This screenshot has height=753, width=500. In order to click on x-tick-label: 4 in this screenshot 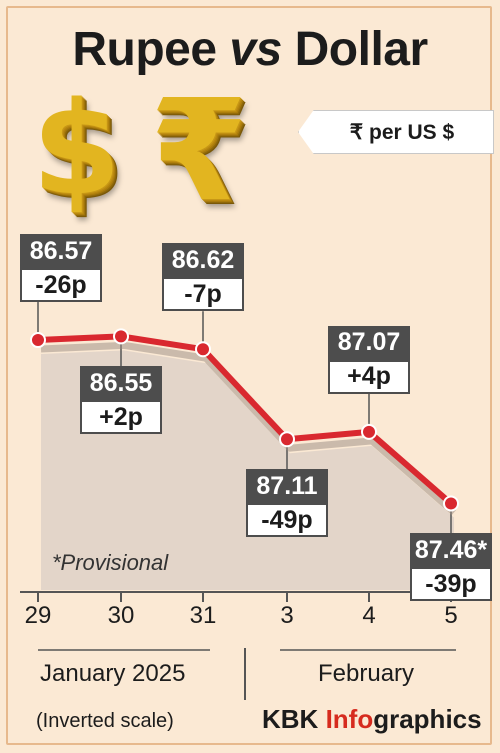, I will do `click(369, 615)`.